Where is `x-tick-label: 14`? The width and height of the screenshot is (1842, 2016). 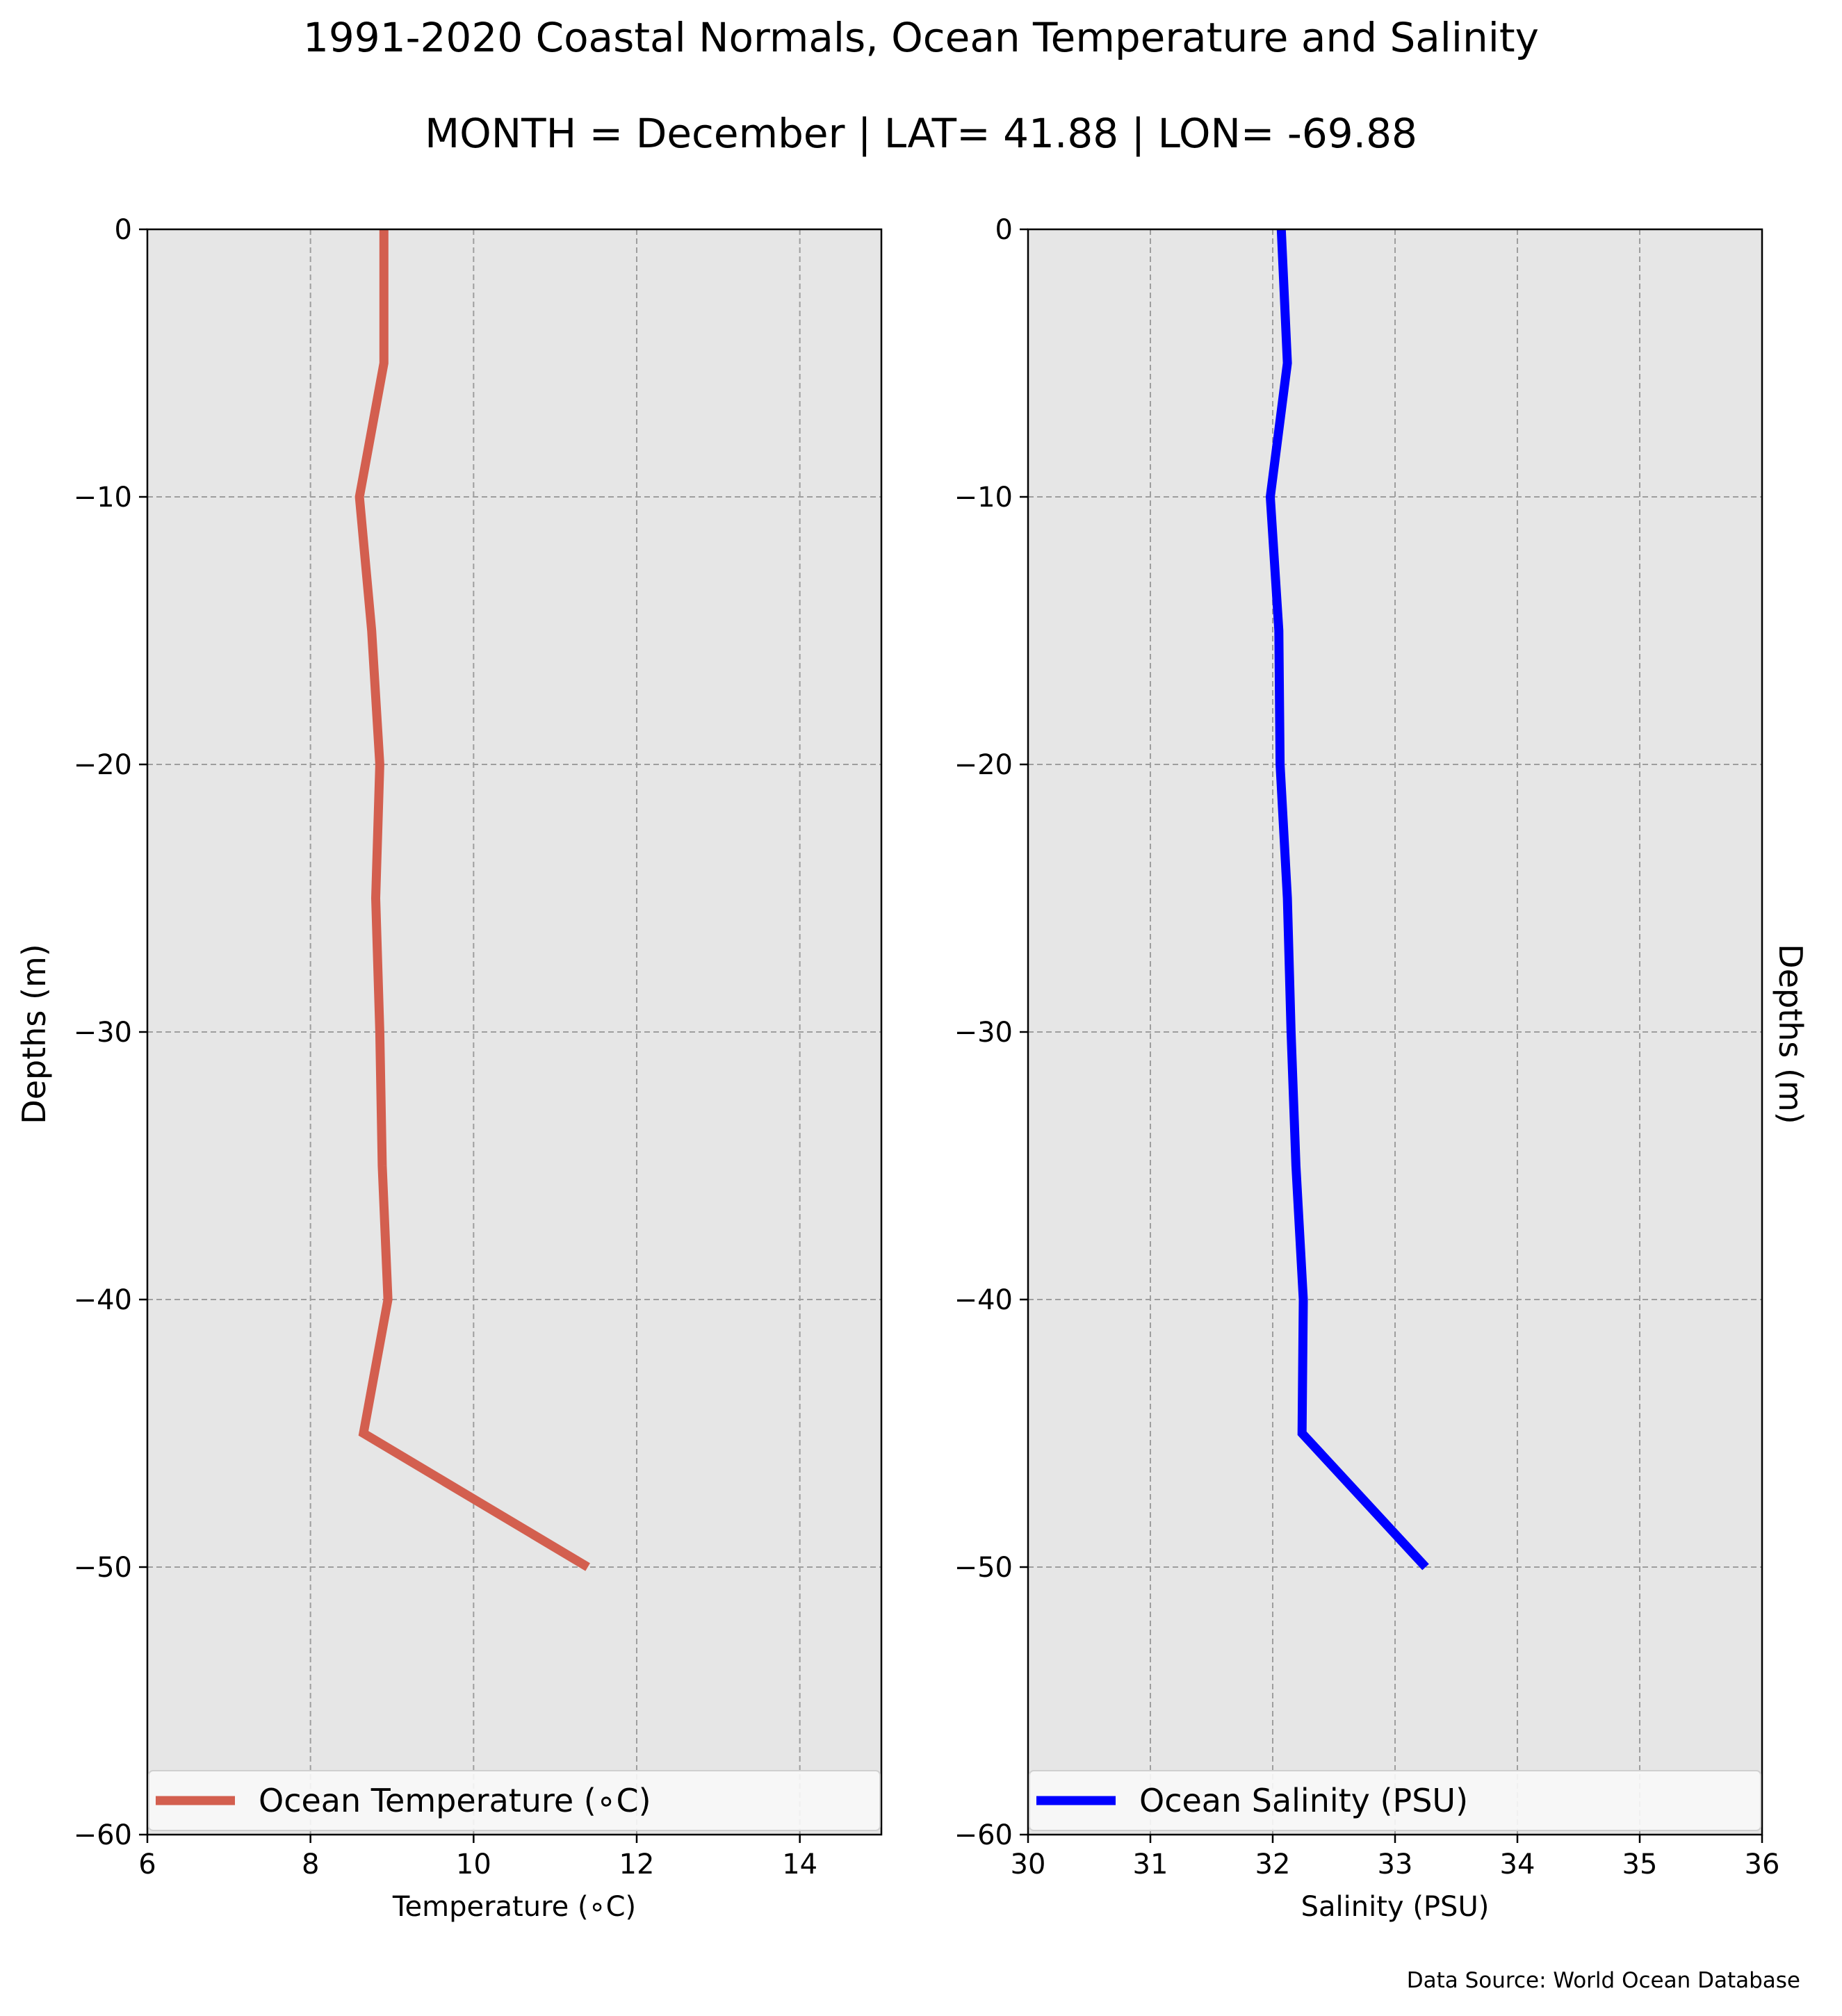
x-tick-label: 14 is located at coordinates (800, 1865).